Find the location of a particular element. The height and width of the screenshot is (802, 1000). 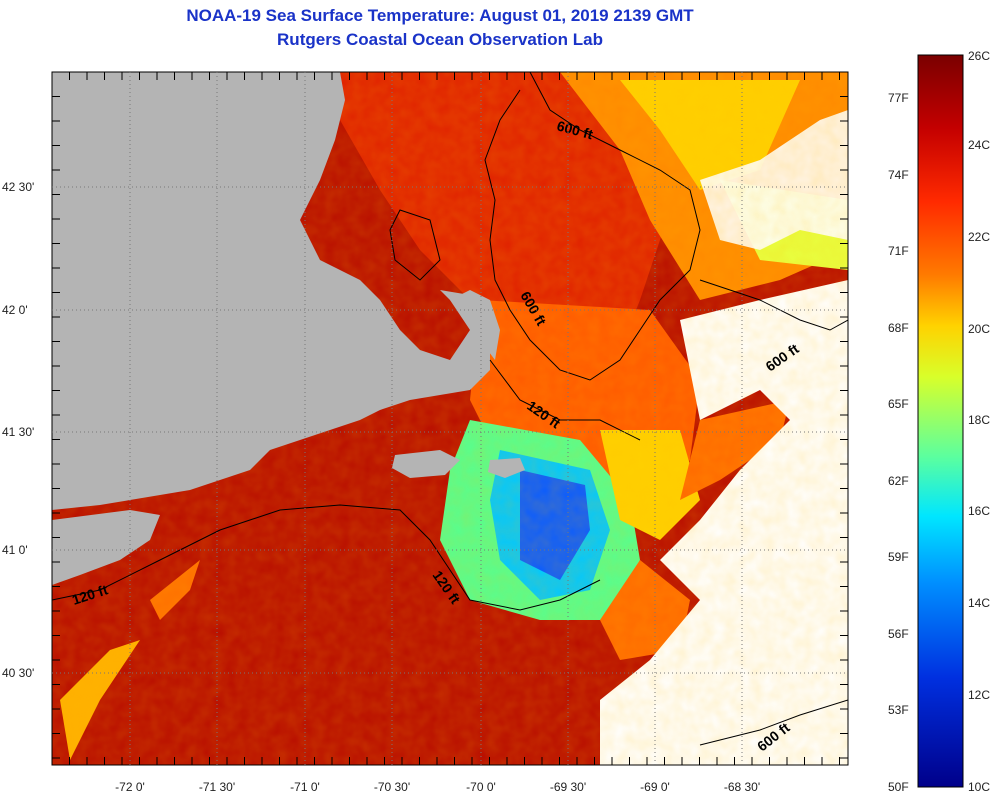

colorbar-c-label: 12C is located at coordinates (979, 695).